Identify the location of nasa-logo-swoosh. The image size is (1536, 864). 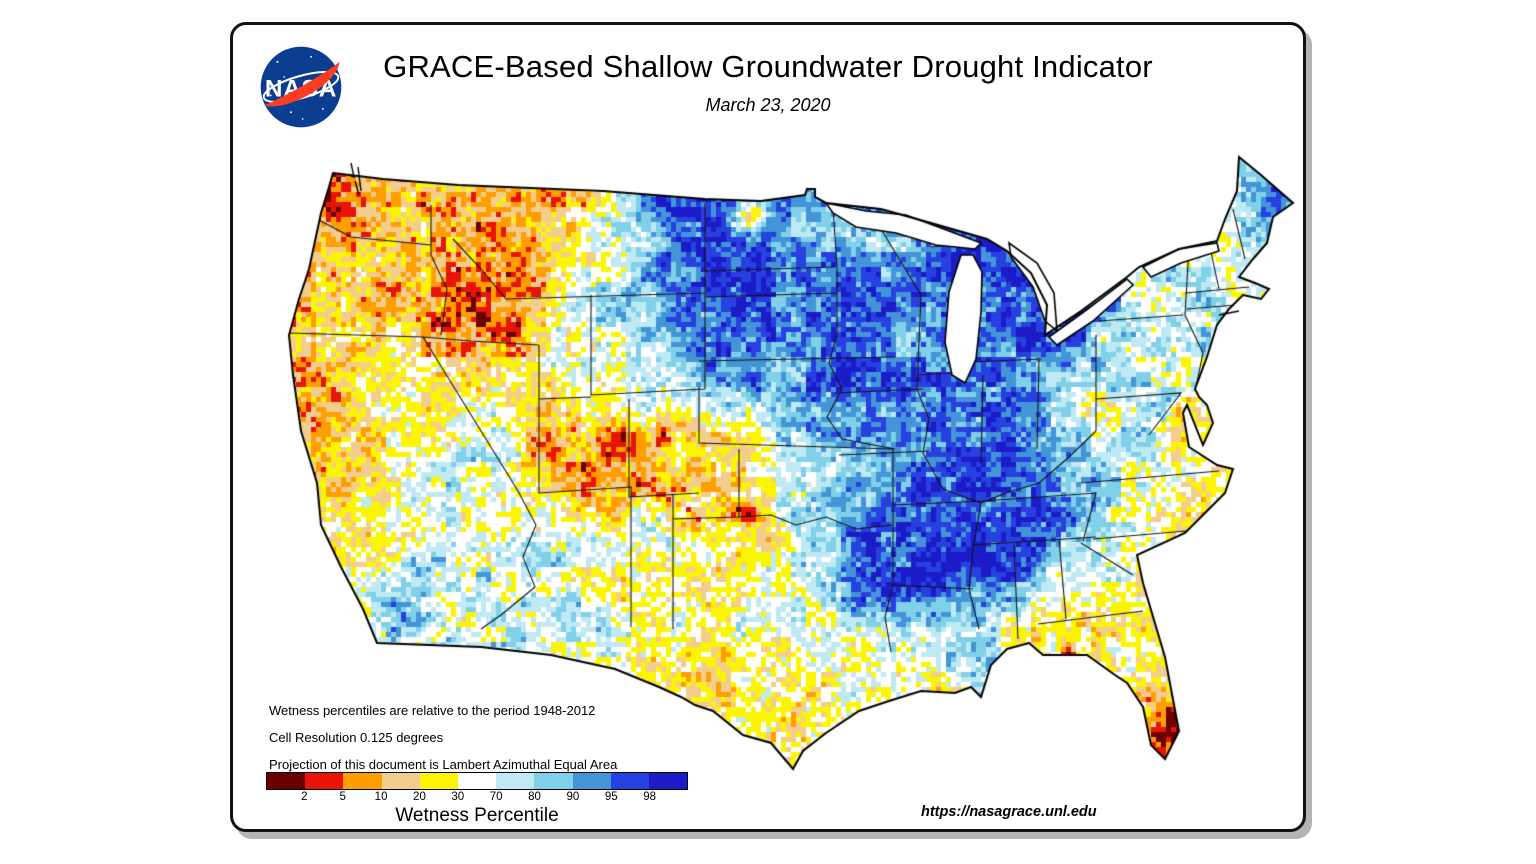
(302, 84).